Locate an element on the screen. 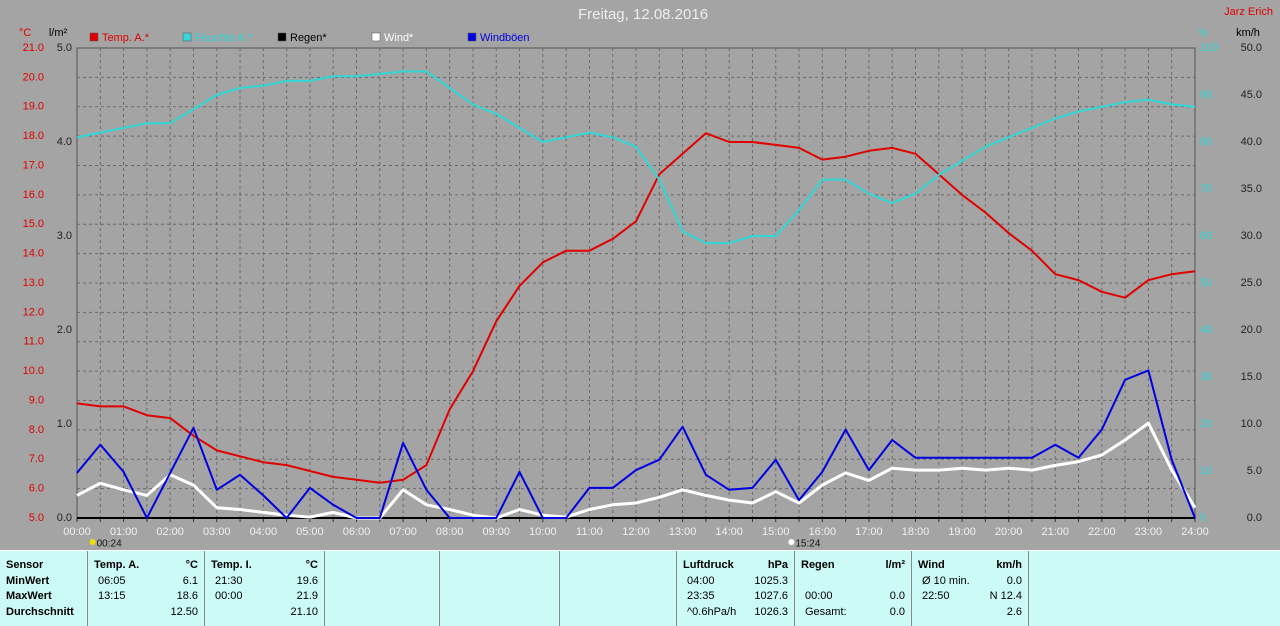  y-tick-label: 25.0 is located at coordinates (1251, 283).